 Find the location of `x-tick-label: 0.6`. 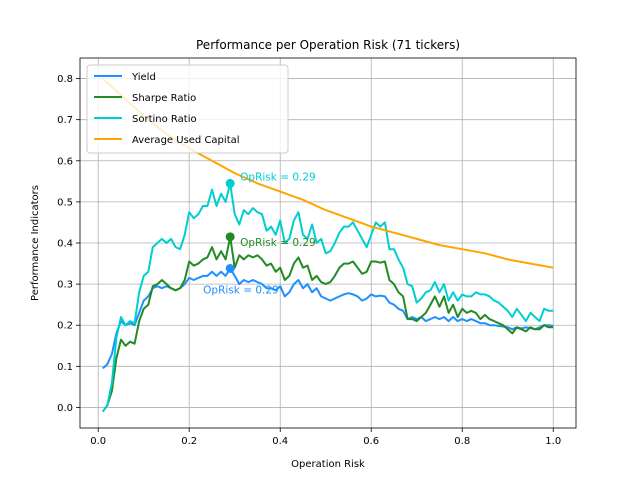

x-tick-label: 0.6 is located at coordinates (371, 441).